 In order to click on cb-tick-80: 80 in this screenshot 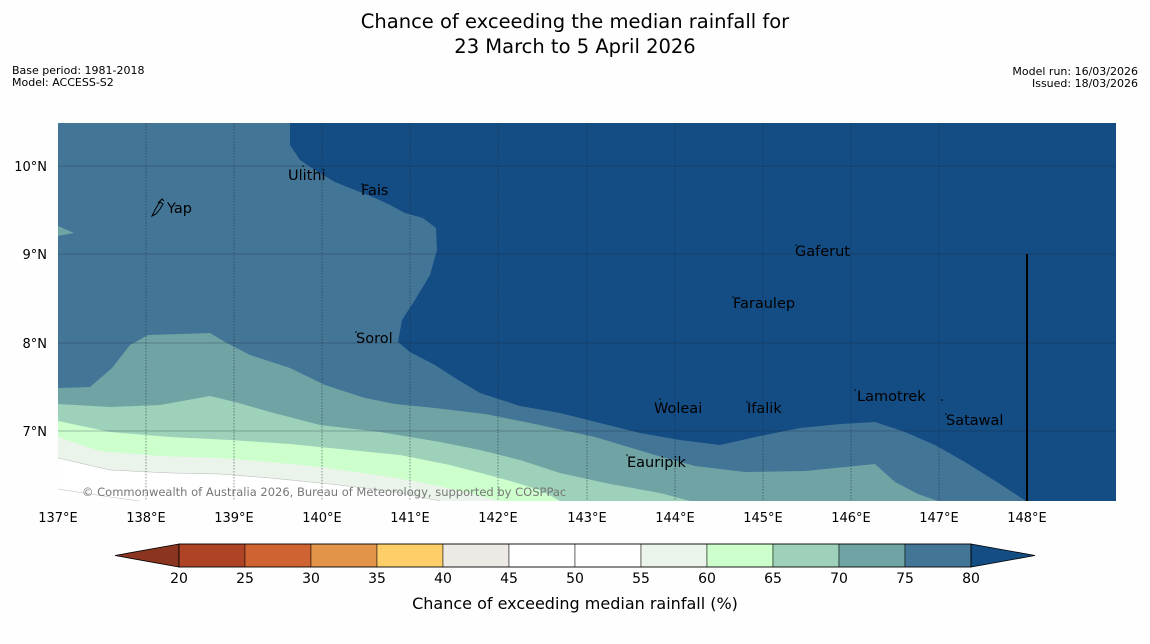, I will do `click(971, 579)`.